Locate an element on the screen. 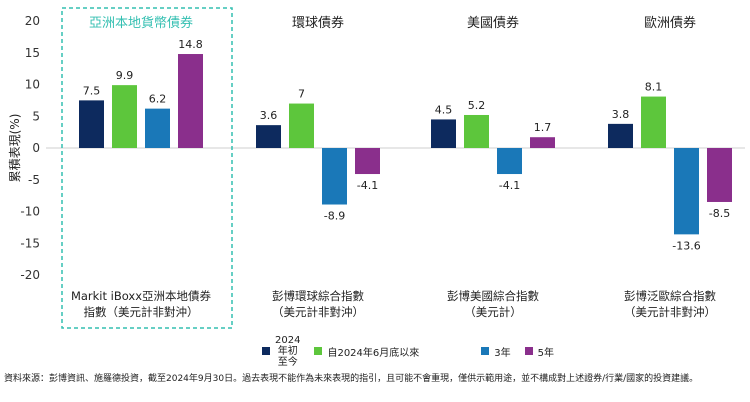 The width and height of the screenshot is (750, 402). legend-label-line: 自2024年6月底以來 is located at coordinates (373, 353).